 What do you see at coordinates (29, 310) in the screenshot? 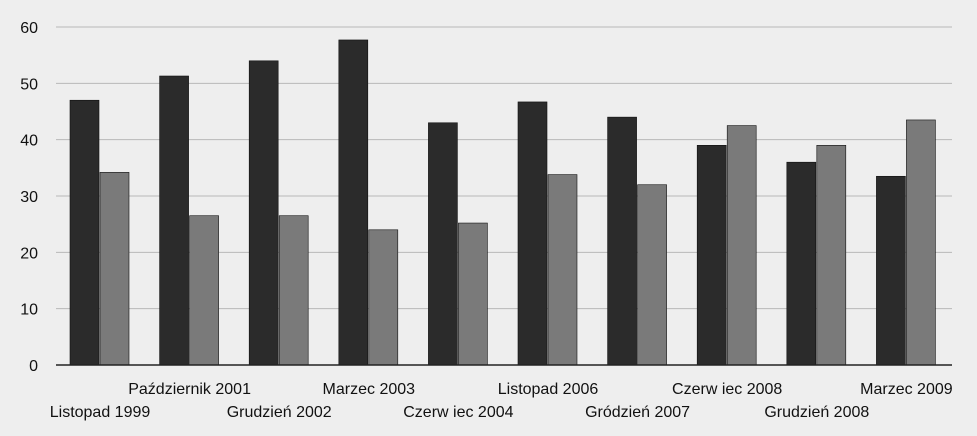
I see `y-tick-label: 10` at bounding box center [29, 310].